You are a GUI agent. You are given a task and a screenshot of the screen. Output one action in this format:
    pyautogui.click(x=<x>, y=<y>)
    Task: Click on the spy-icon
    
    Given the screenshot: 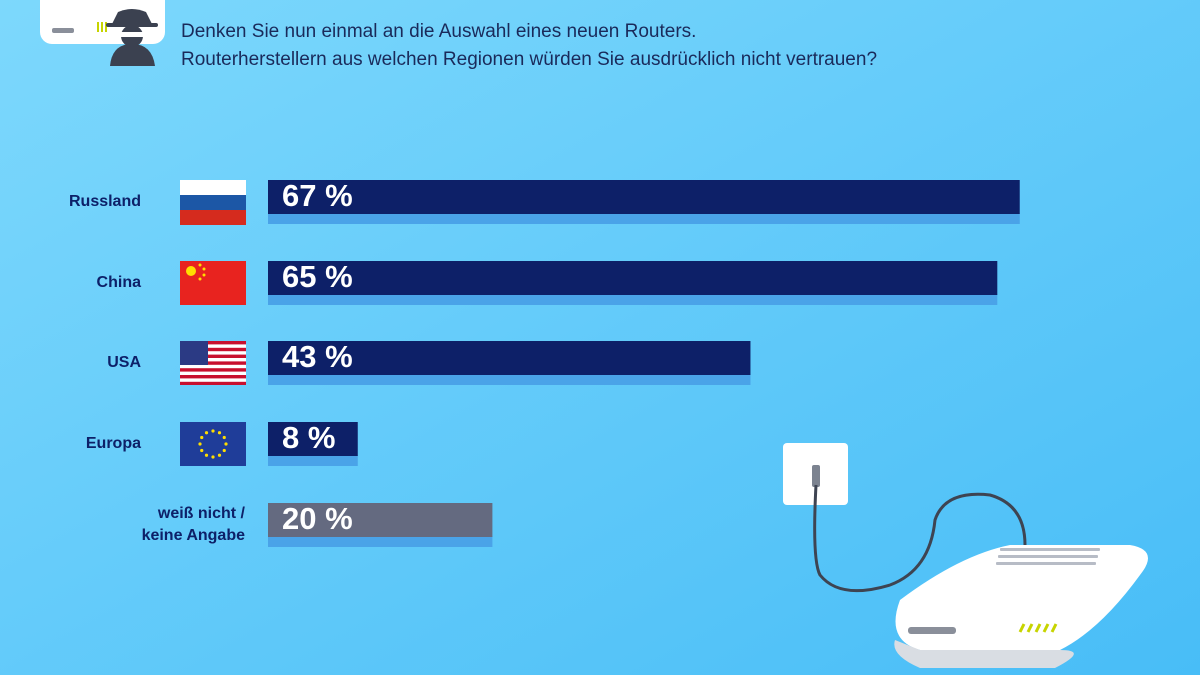 What is the action you would take?
    pyautogui.click(x=132, y=37)
    